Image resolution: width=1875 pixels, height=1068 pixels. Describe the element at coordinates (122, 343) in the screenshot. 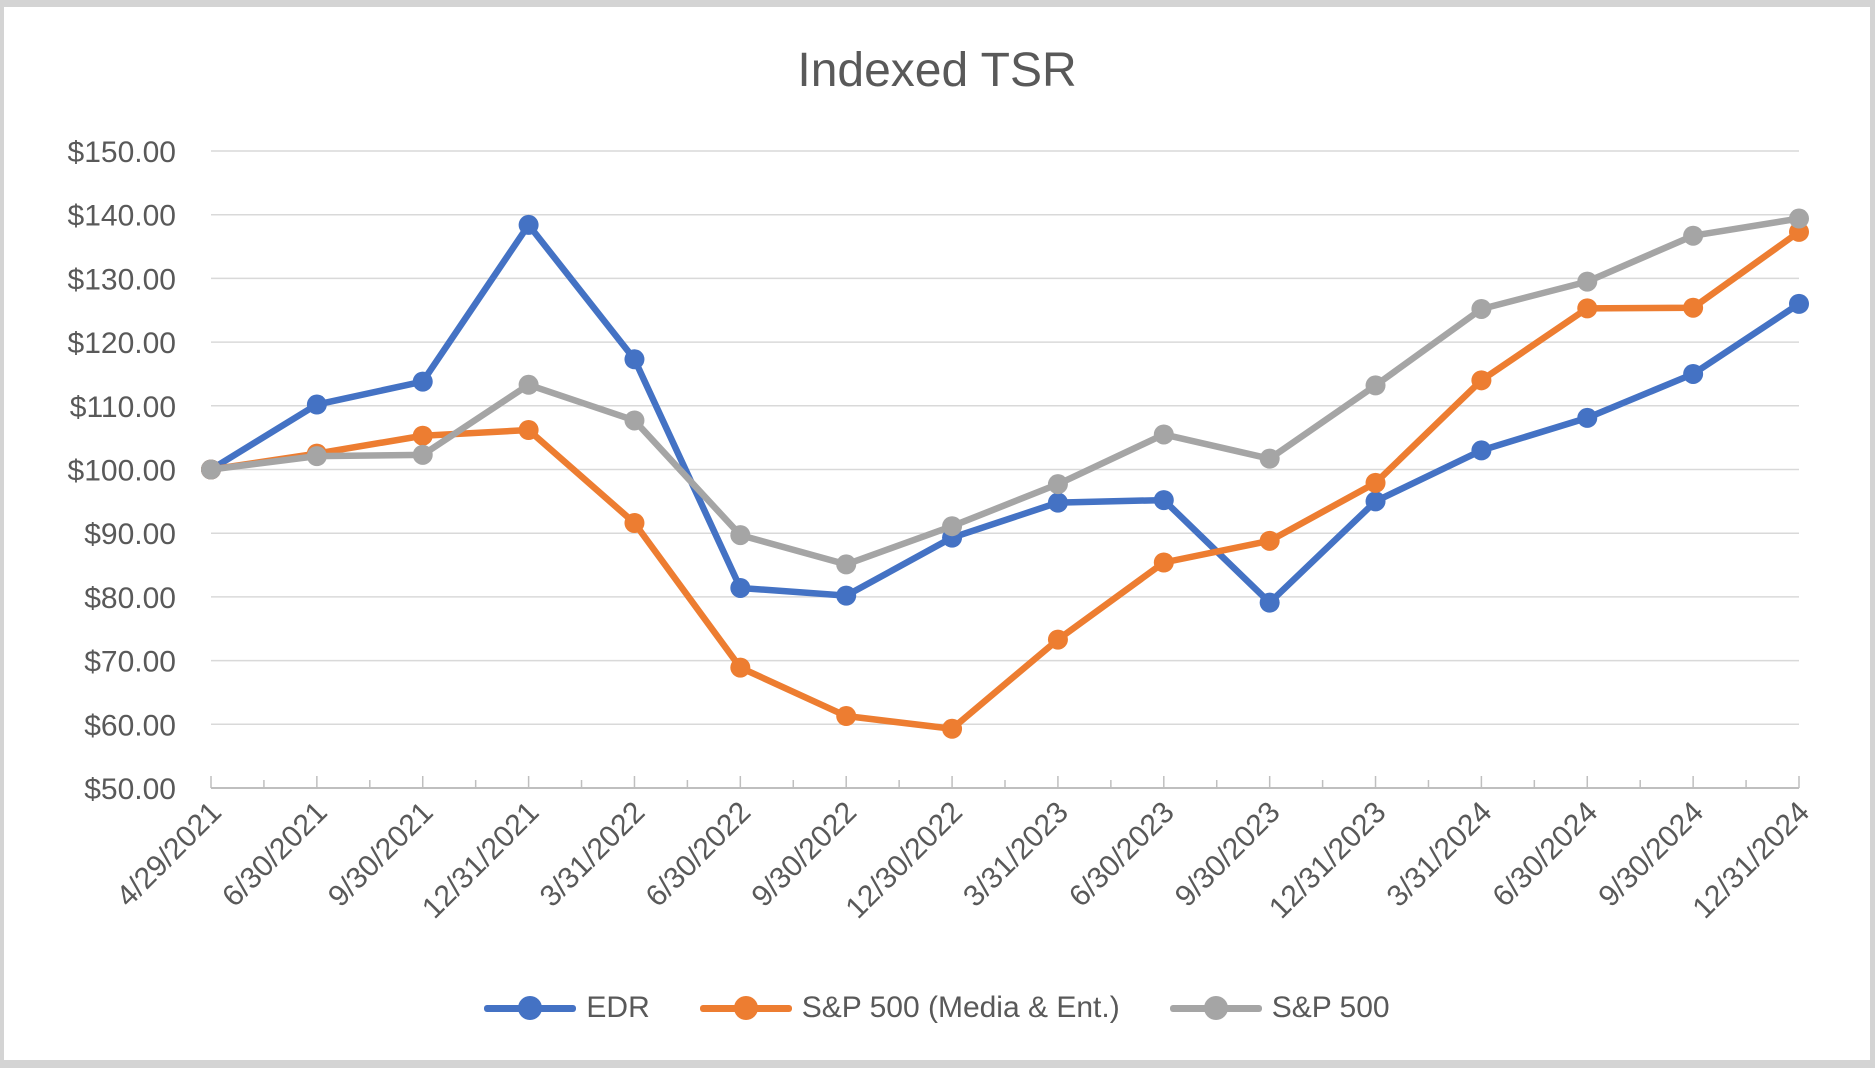

I see `y-tick-label: $120.00` at that location.